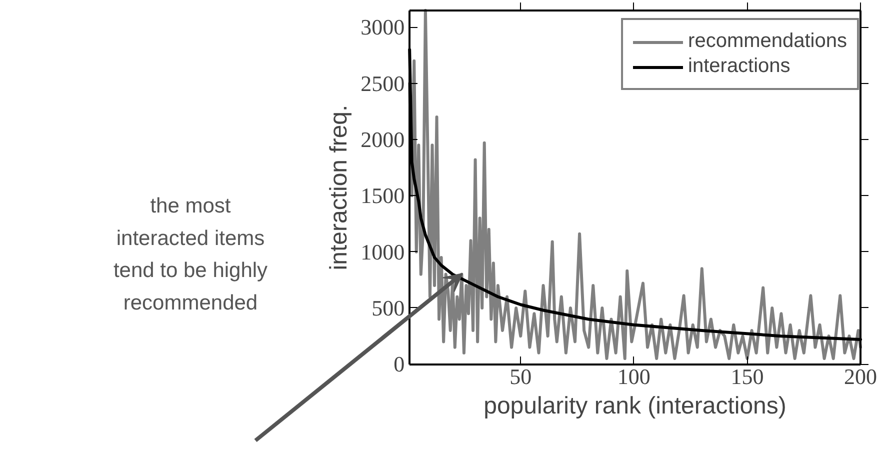 The image size is (889, 467). I want to click on y-tick-label: 0, so click(399, 364).